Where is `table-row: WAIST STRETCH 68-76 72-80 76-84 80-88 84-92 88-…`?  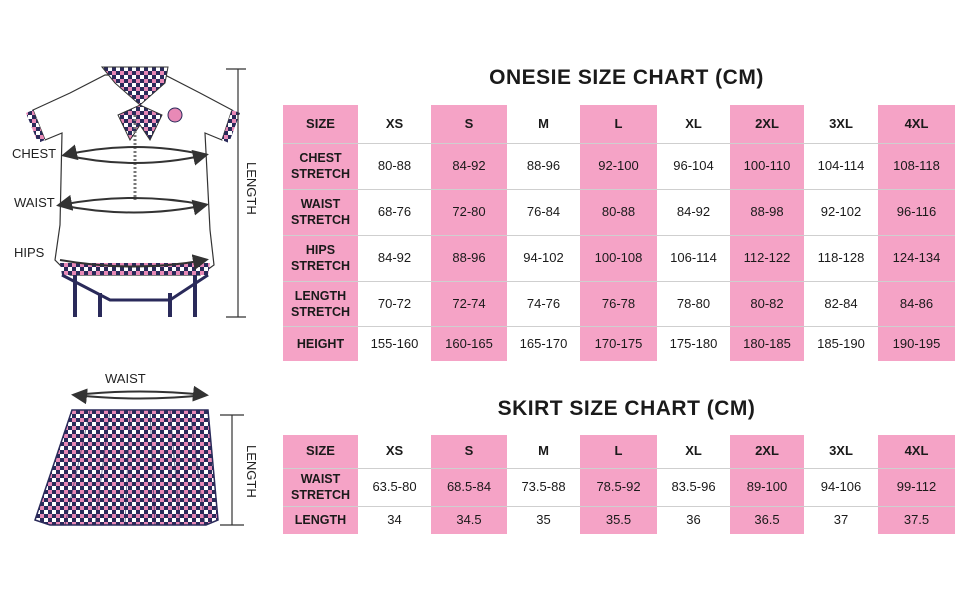 table-row: WAIST STRETCH 68-76 72-80 76-84 80-88 84-92 88-… is located at coordinates (619, 212).